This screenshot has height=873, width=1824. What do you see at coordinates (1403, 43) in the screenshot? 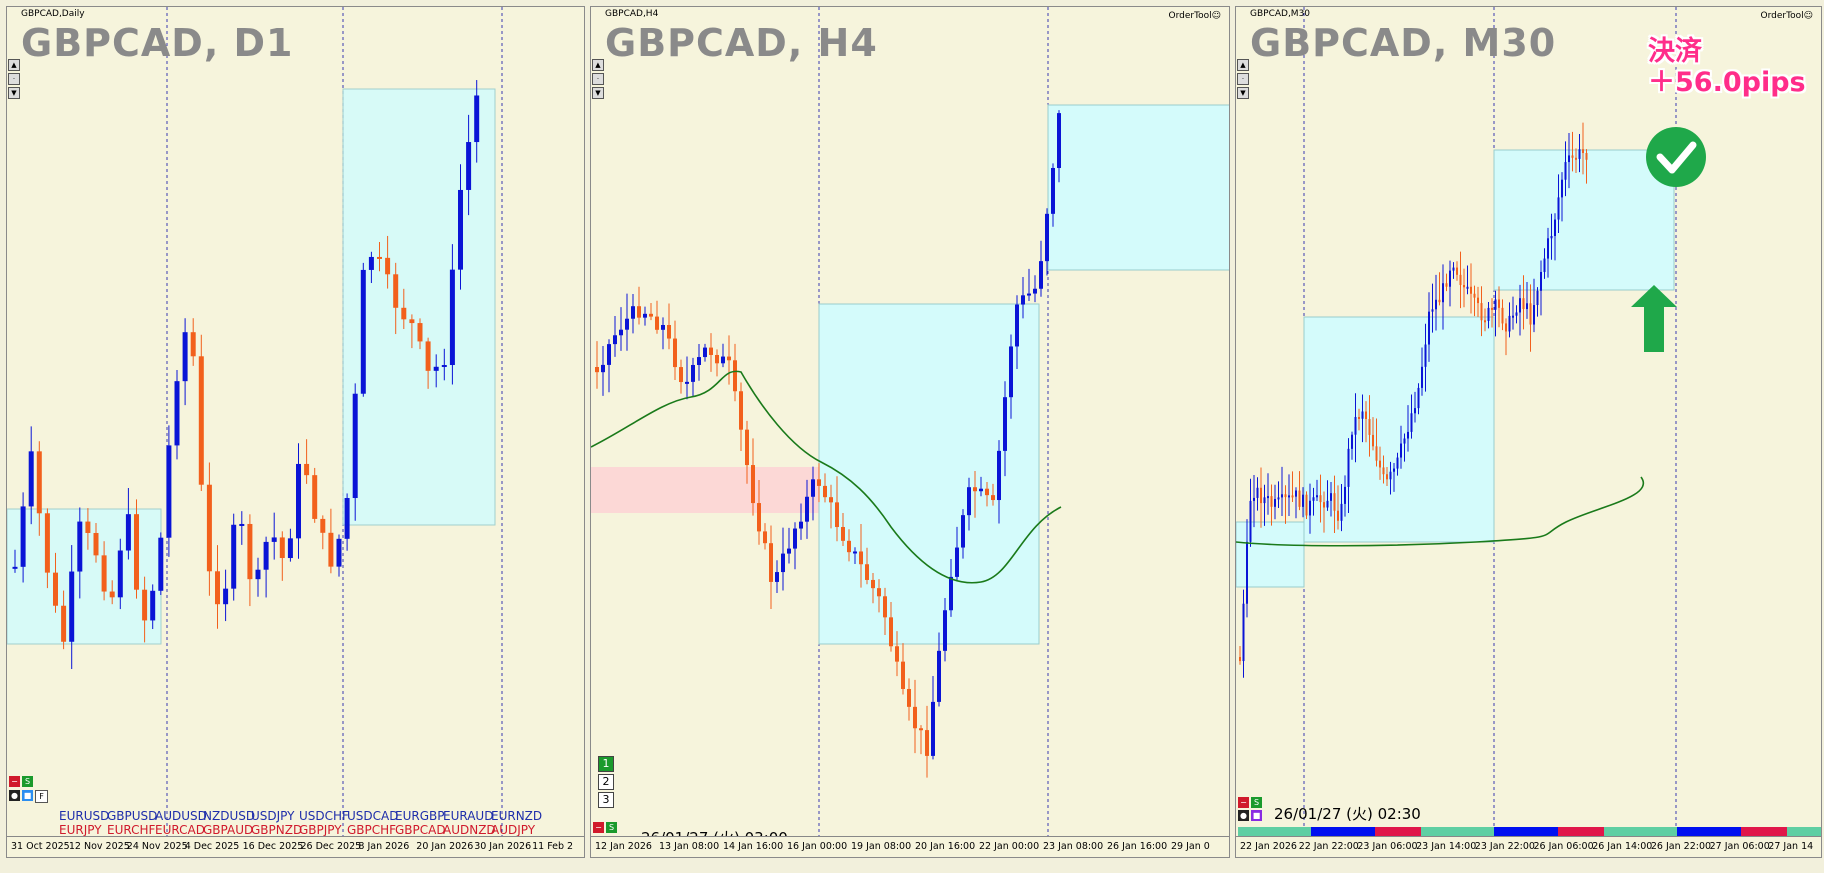
I see `chart-big-title: GBPCAD, M30` at bounding box center [1403, 43].